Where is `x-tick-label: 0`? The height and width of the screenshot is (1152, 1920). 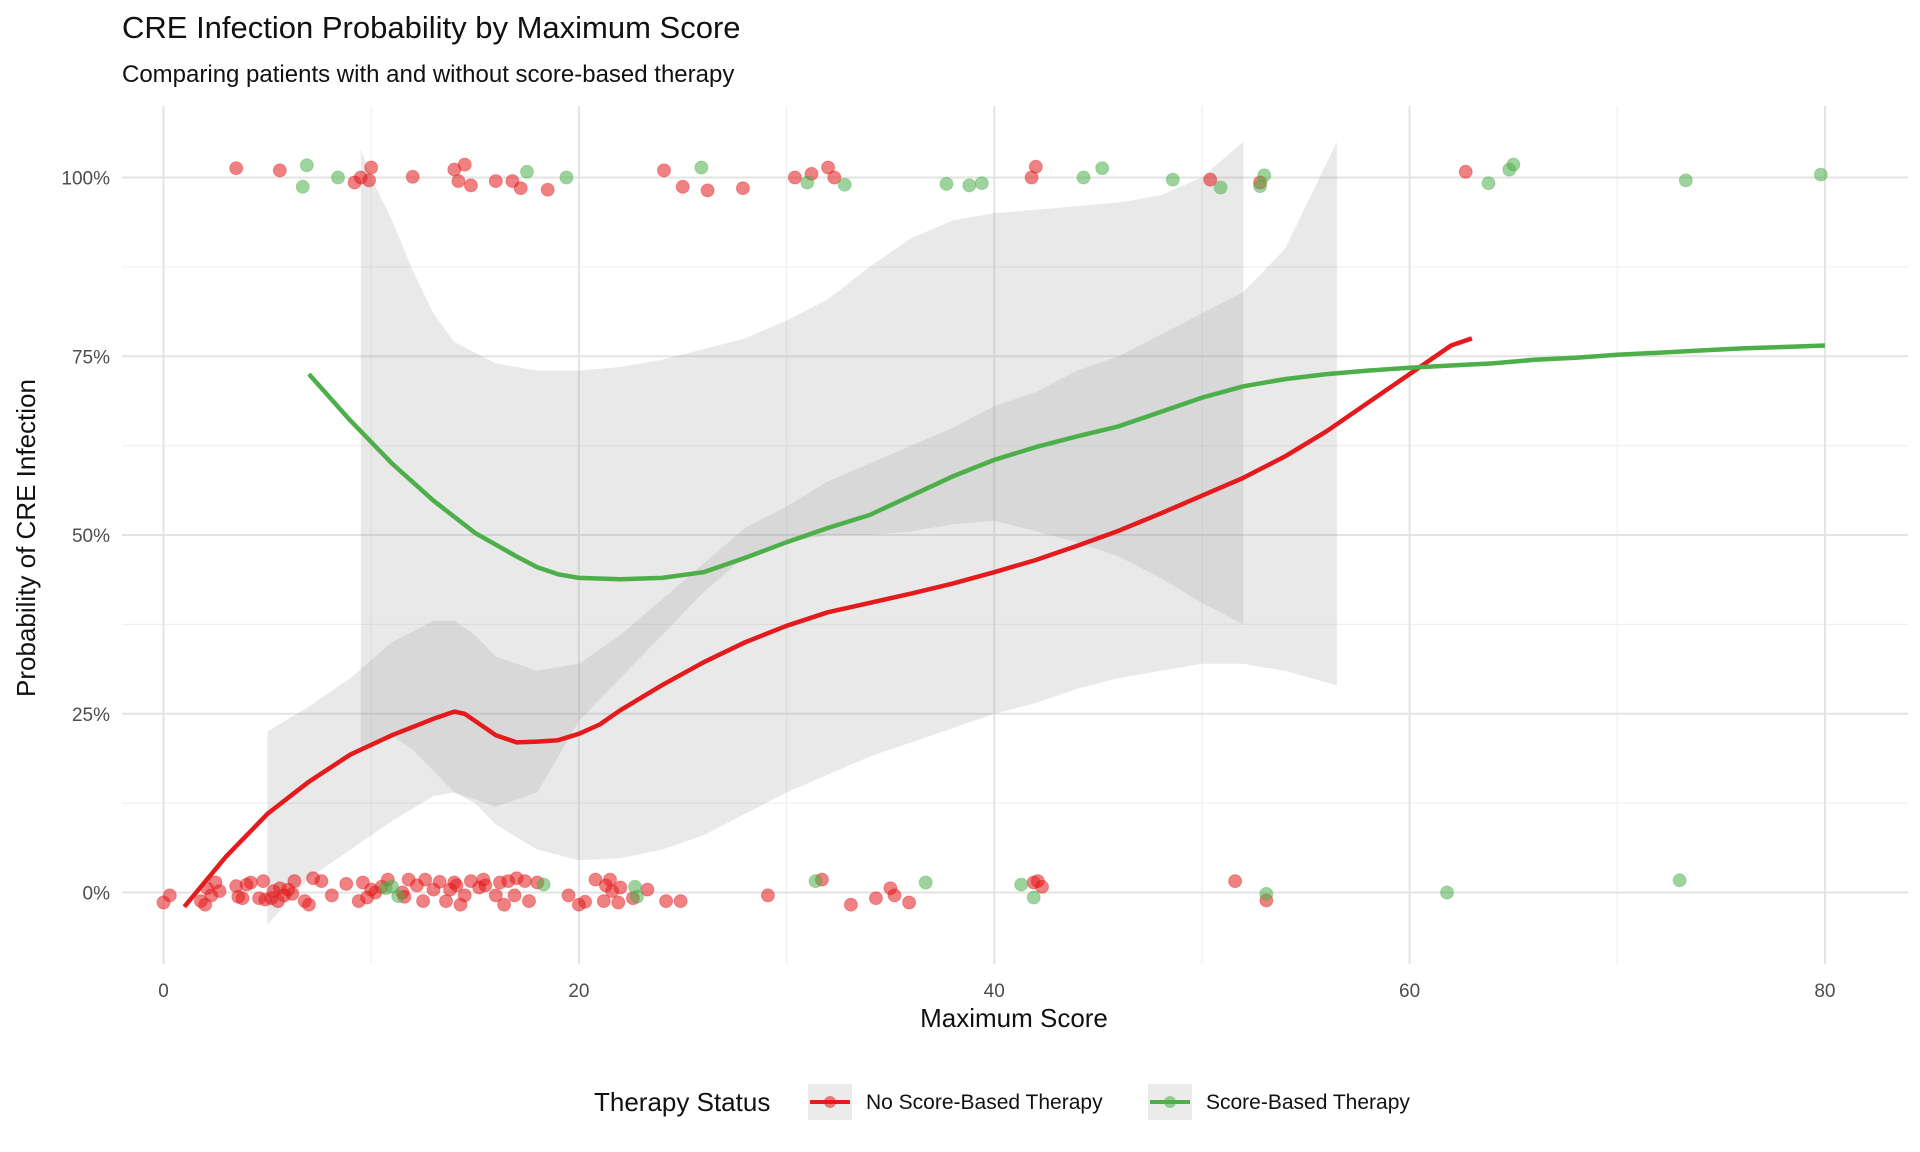 x-tick-label: 0 is located at coordinates (163, 991).